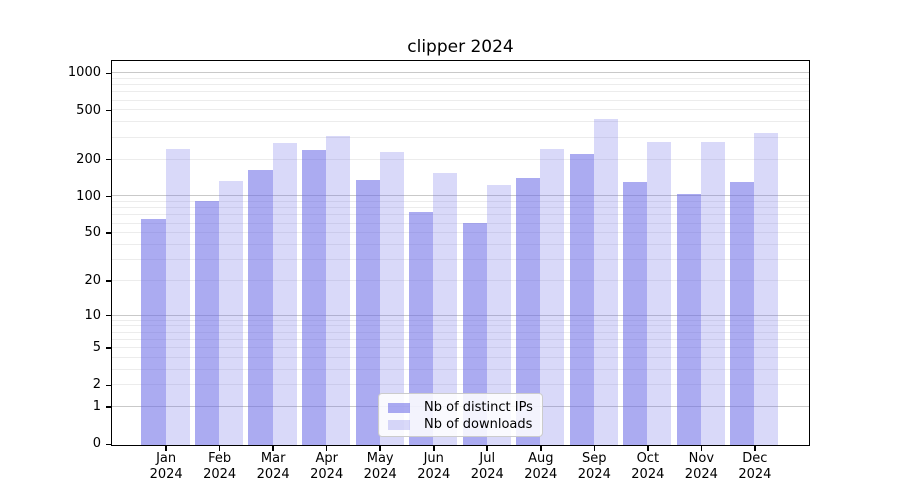  Describe the element at coordinates (96, 348) in the screenshot. I see `y-tick-label: 5` at that location.